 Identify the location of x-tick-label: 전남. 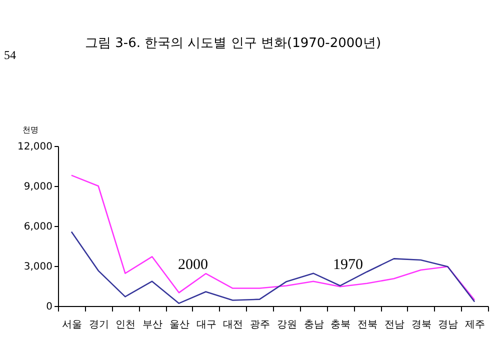
(394, 325).